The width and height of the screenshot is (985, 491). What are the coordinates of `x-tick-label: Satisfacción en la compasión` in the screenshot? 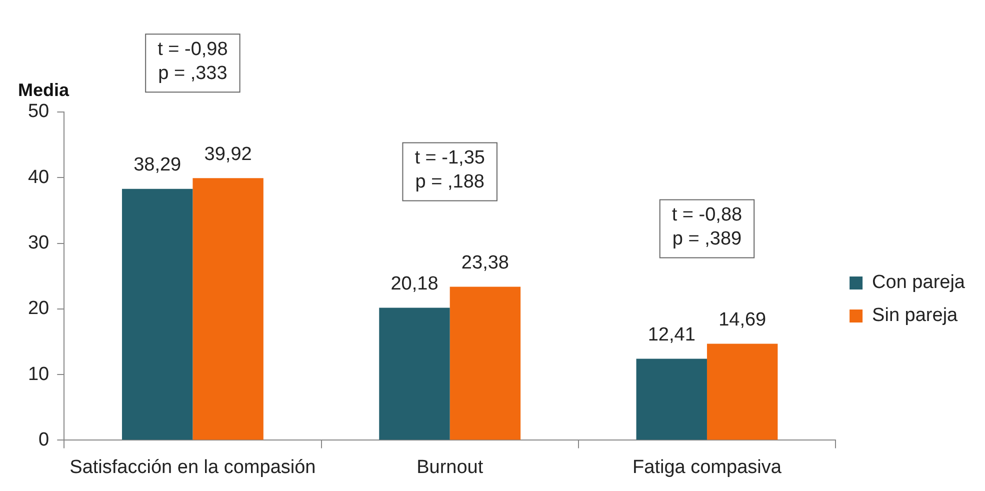 It's located at (193, 467).